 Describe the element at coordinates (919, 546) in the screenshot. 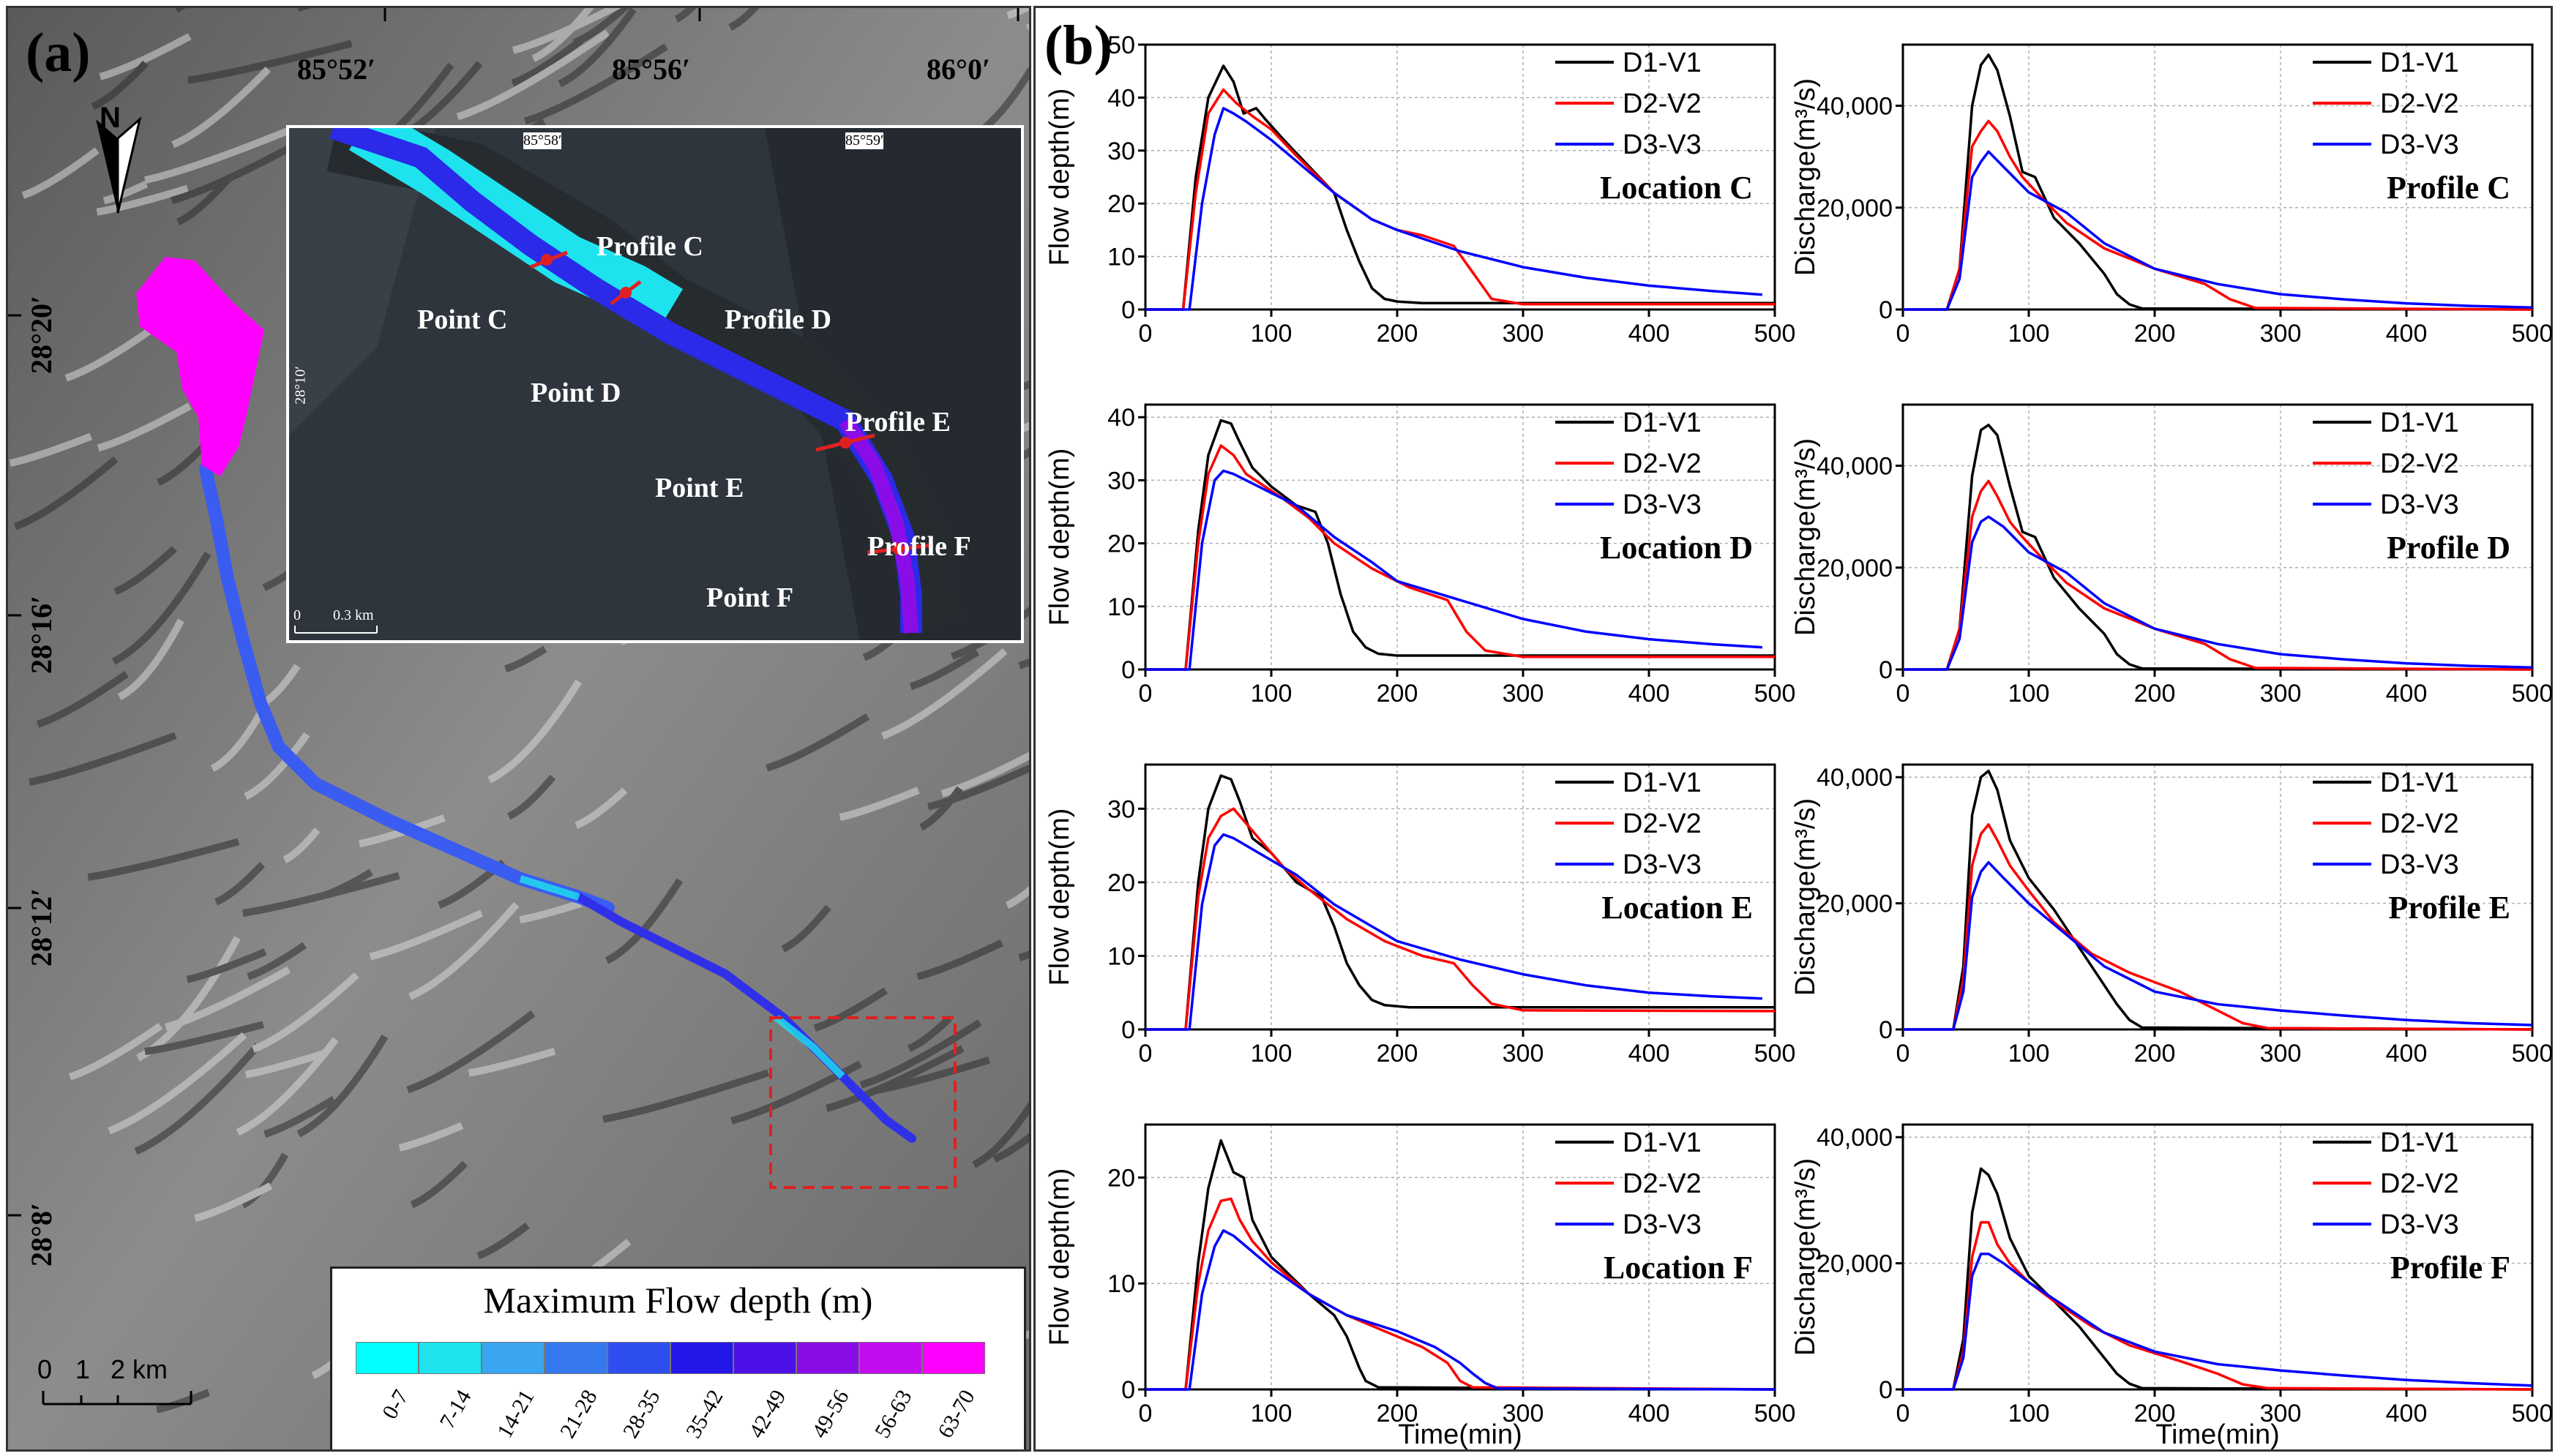

I see `label-profile-f: Profile F` at that location.